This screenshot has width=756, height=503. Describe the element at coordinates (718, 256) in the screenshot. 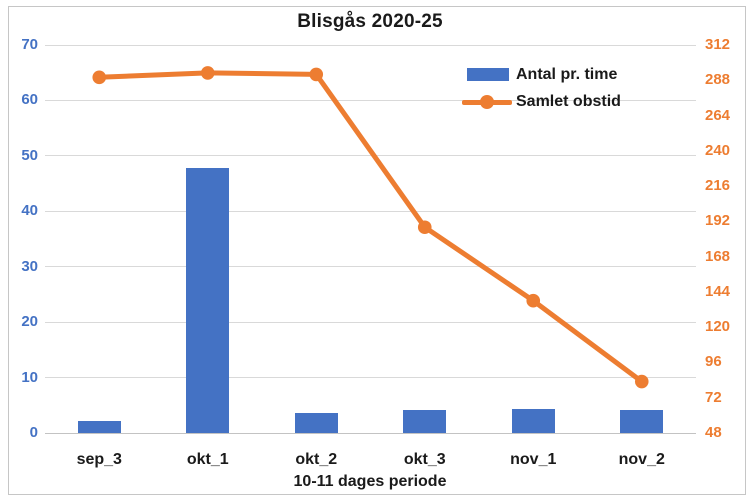

I see `right-axis-tick: 168` at that location.